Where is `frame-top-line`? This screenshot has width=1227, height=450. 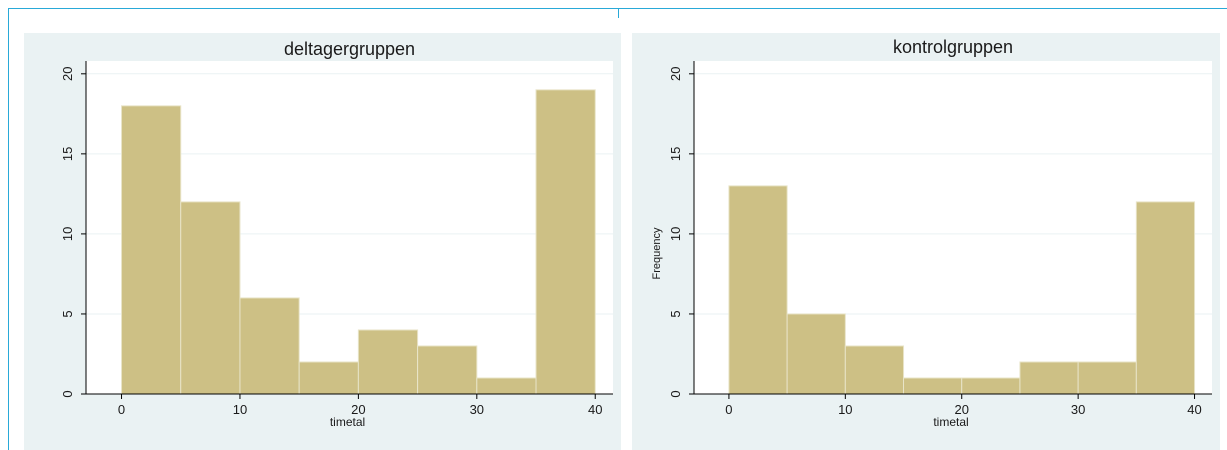
frame-top-line is located at coordinates (617, 8).